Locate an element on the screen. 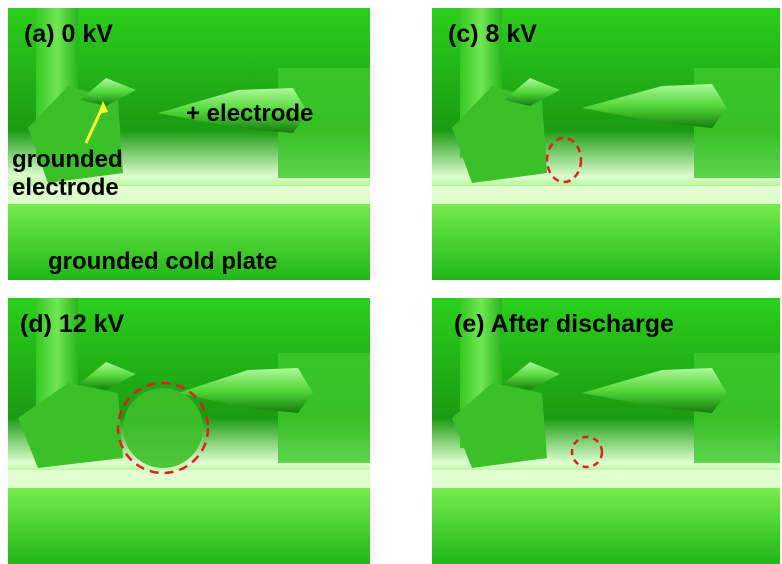 The width and height of the screenshot is (782, 564). panel-c-label: (c) 8 kV is located at coordinates (492, 34).